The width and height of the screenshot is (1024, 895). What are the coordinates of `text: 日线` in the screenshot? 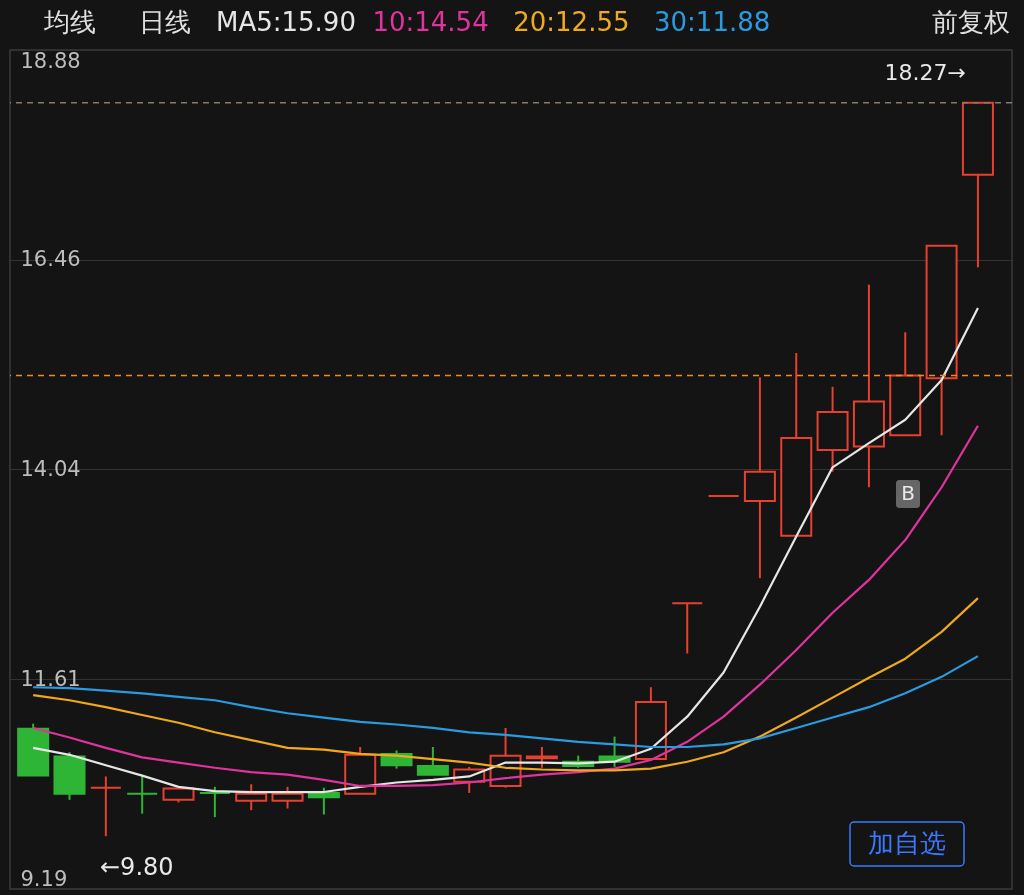 It's located at (165, 22).